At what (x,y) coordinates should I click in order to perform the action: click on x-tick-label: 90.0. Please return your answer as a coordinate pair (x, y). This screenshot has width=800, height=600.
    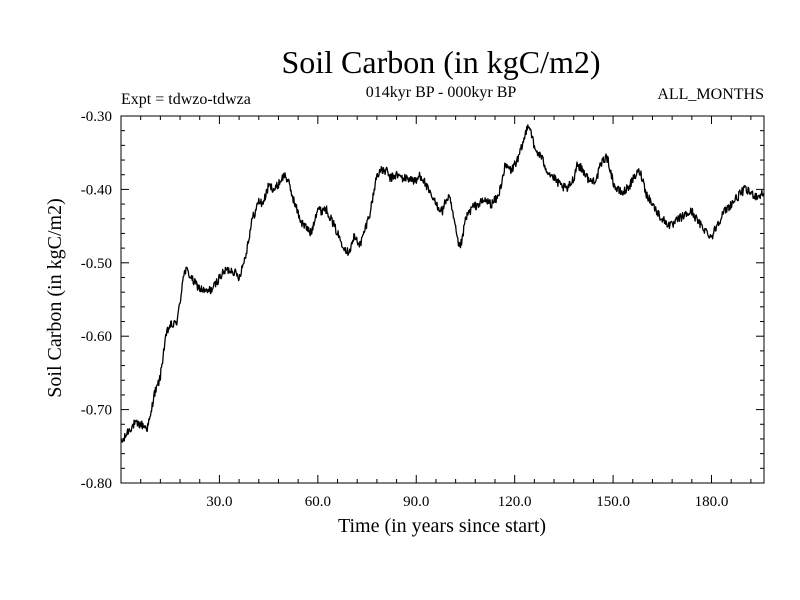
    Looking at the image, I should click on (416, 502).